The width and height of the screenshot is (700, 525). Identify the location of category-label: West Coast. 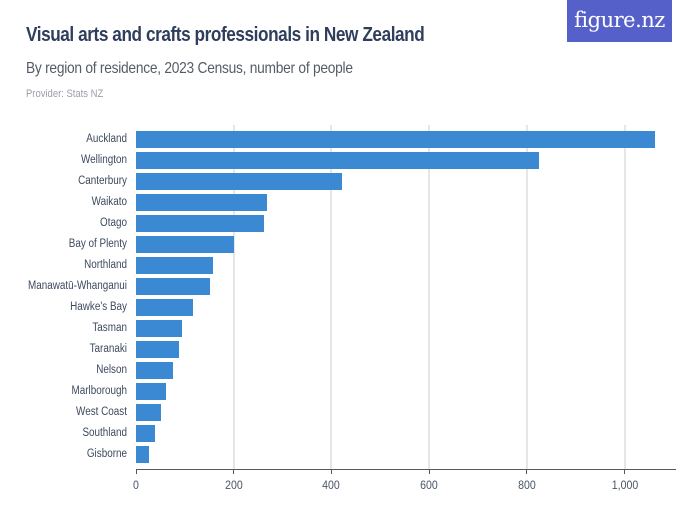
(101, 412).